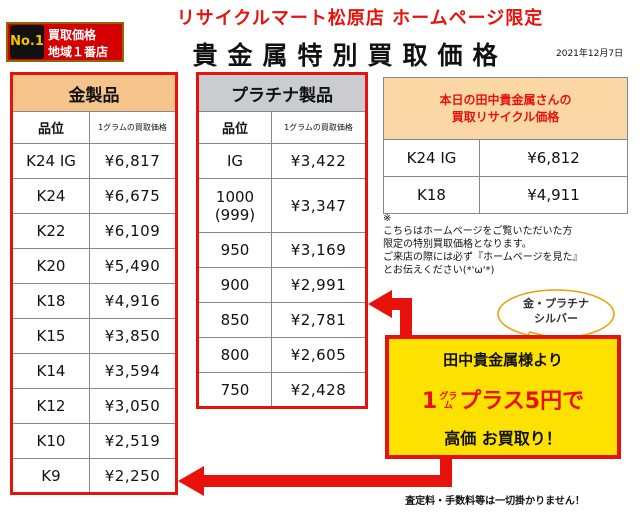 Image resolution: width=640 pixels, height=520 pixels. Describe the element at coordinates (234, 205) in the screenshot. I see `grade-cell: 1000 (999)` at that location.